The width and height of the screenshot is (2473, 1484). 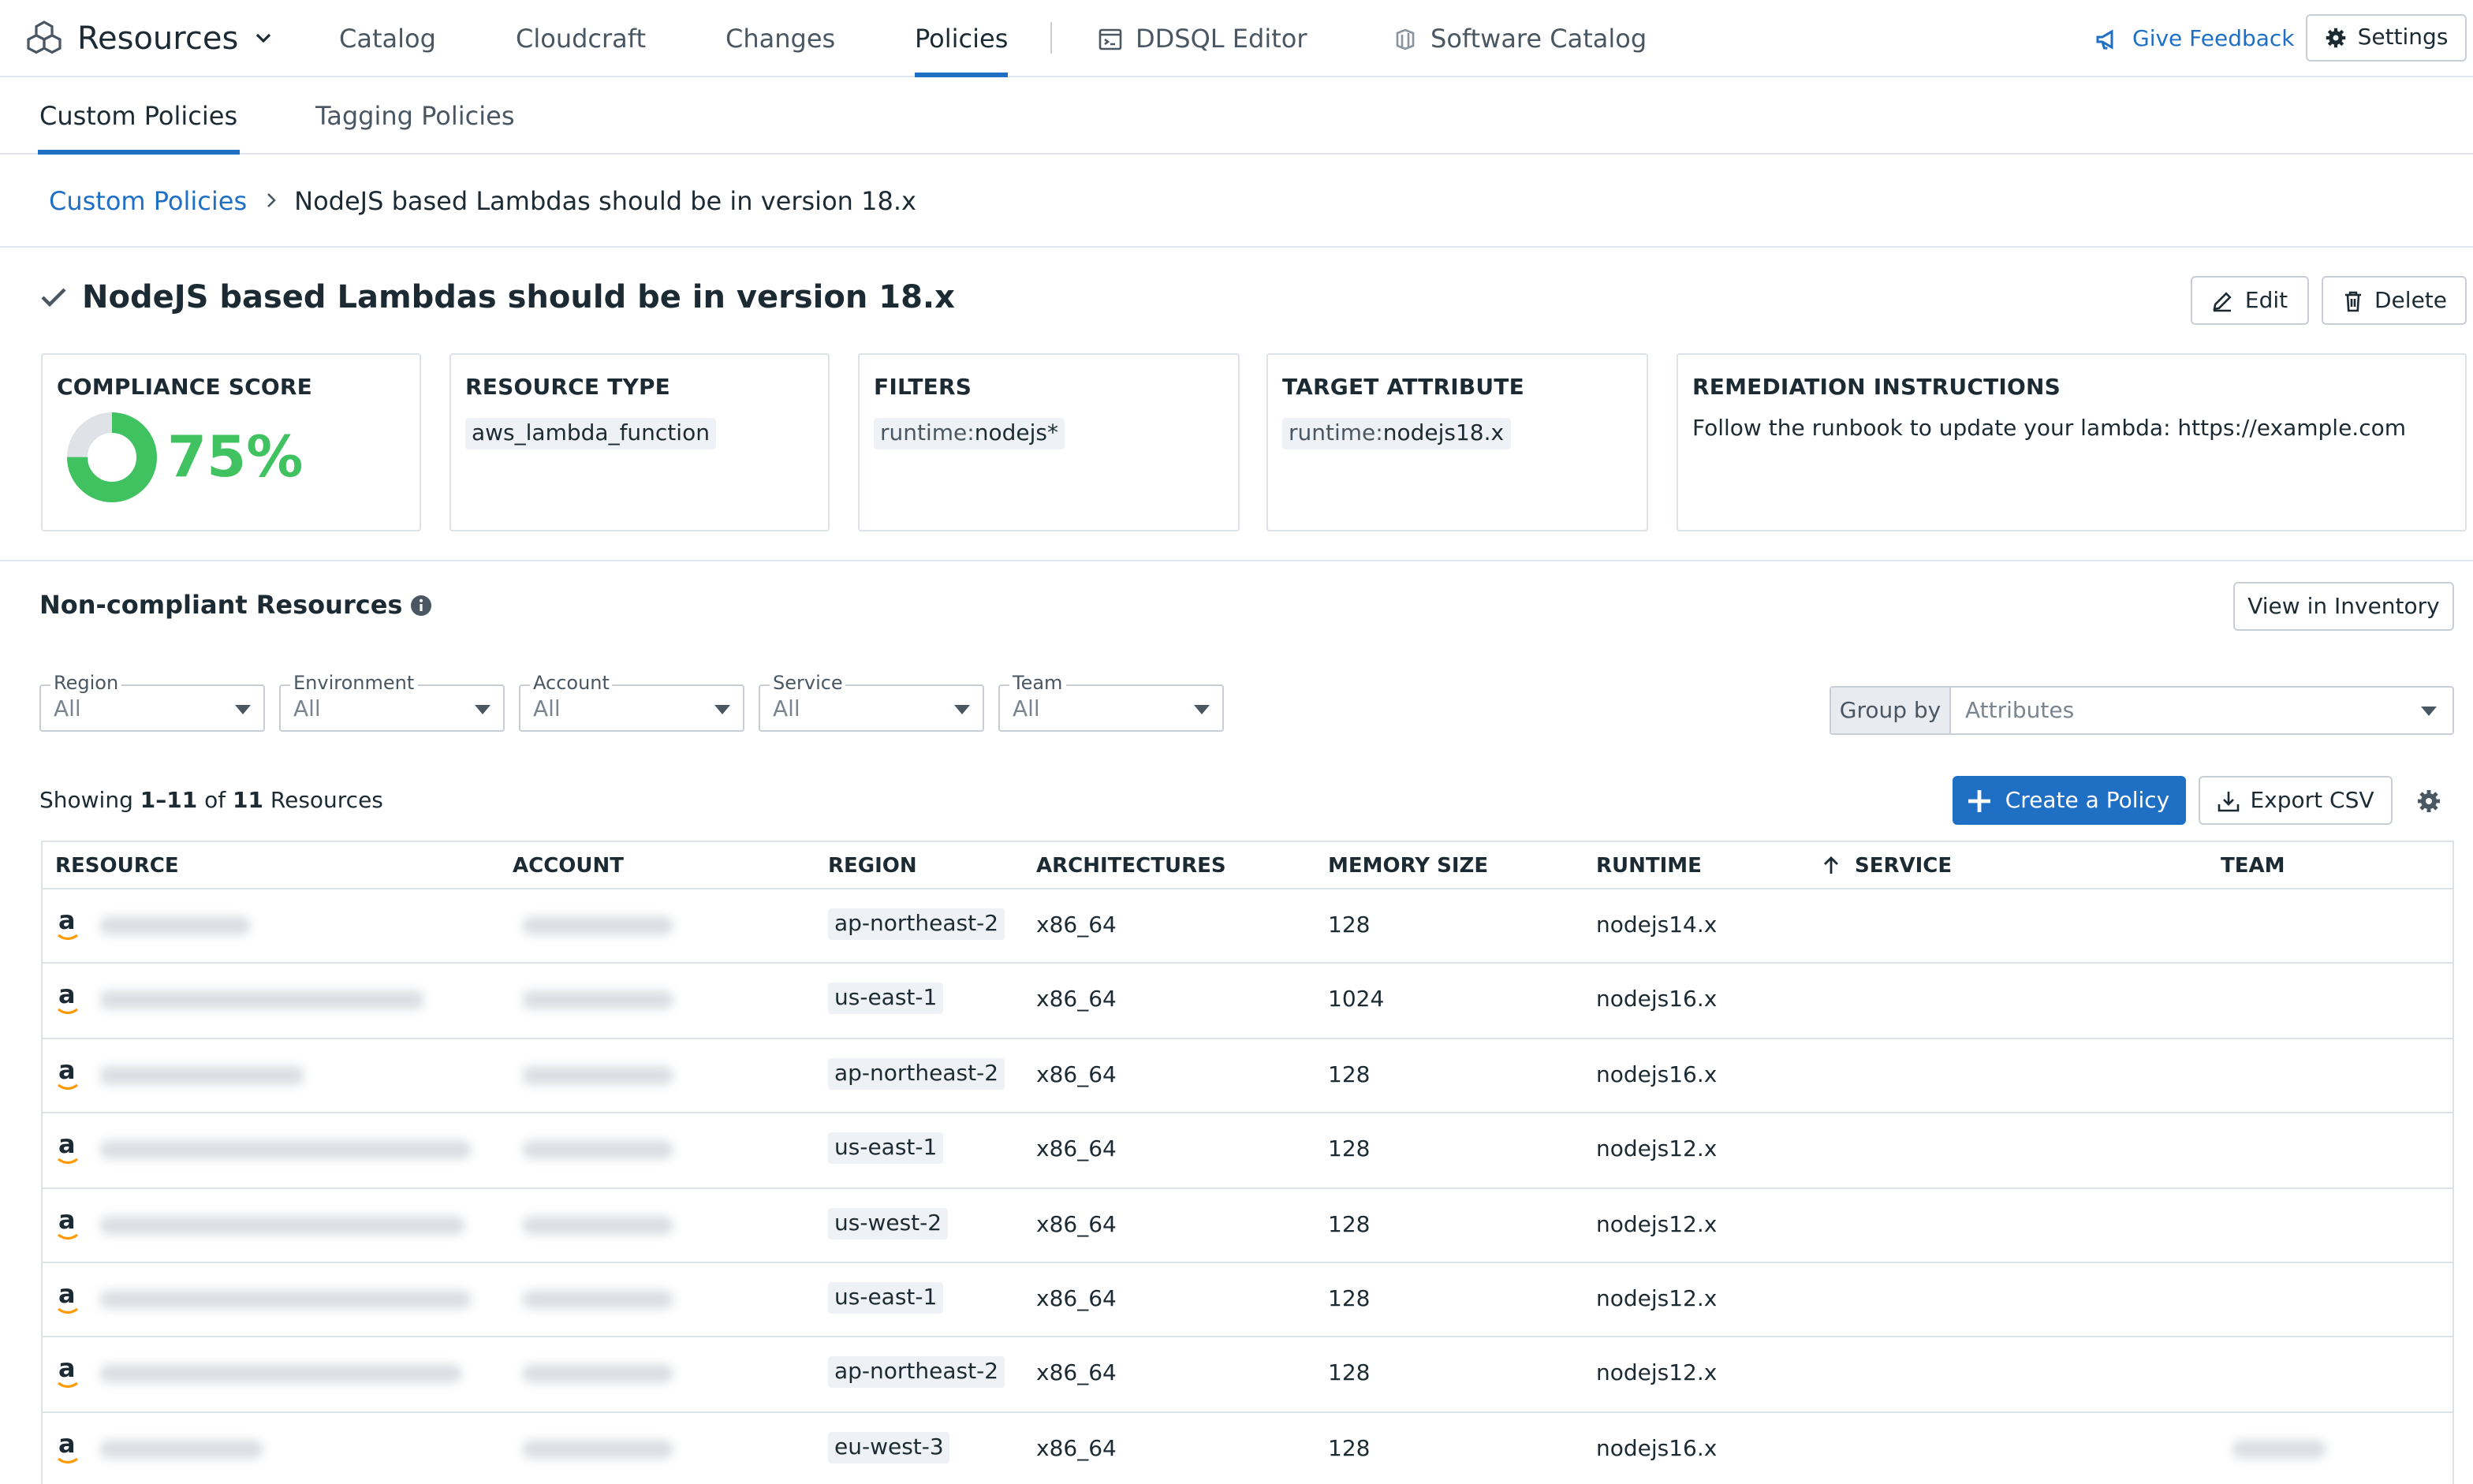 What do you see at coordinates (1657, 1075) in the screenshot?
I see `runtime-cell: nodejs16.x` at bounding box center [1657, 1075].